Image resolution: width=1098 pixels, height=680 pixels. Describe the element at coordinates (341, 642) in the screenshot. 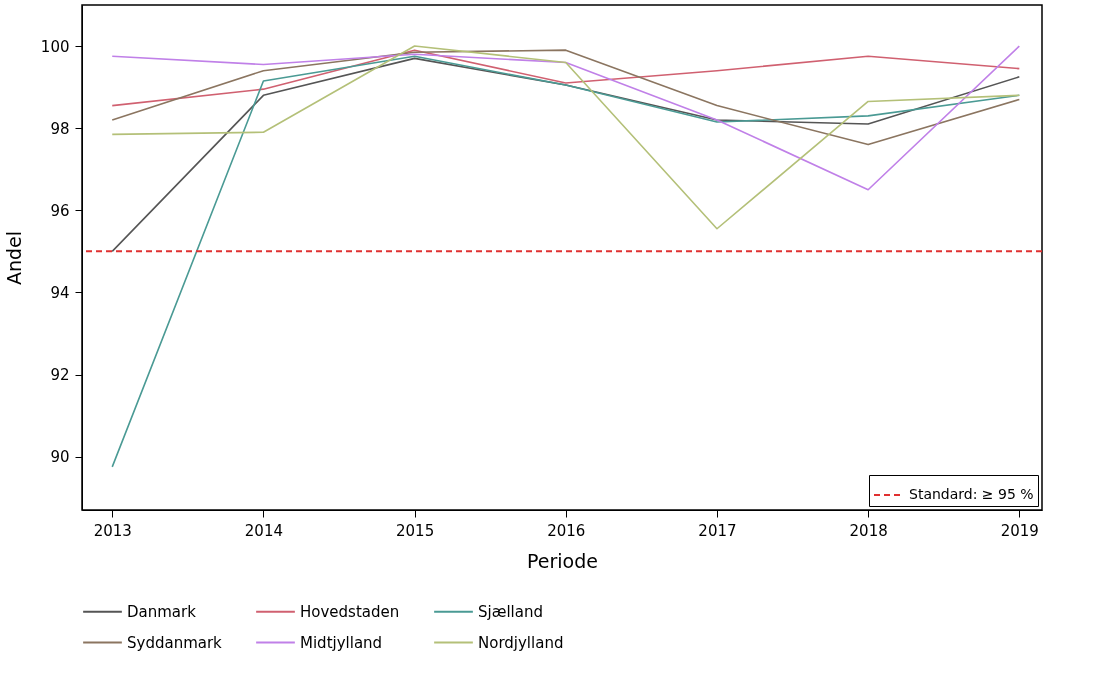

I see `legend-label: Midtjylland` at that location.